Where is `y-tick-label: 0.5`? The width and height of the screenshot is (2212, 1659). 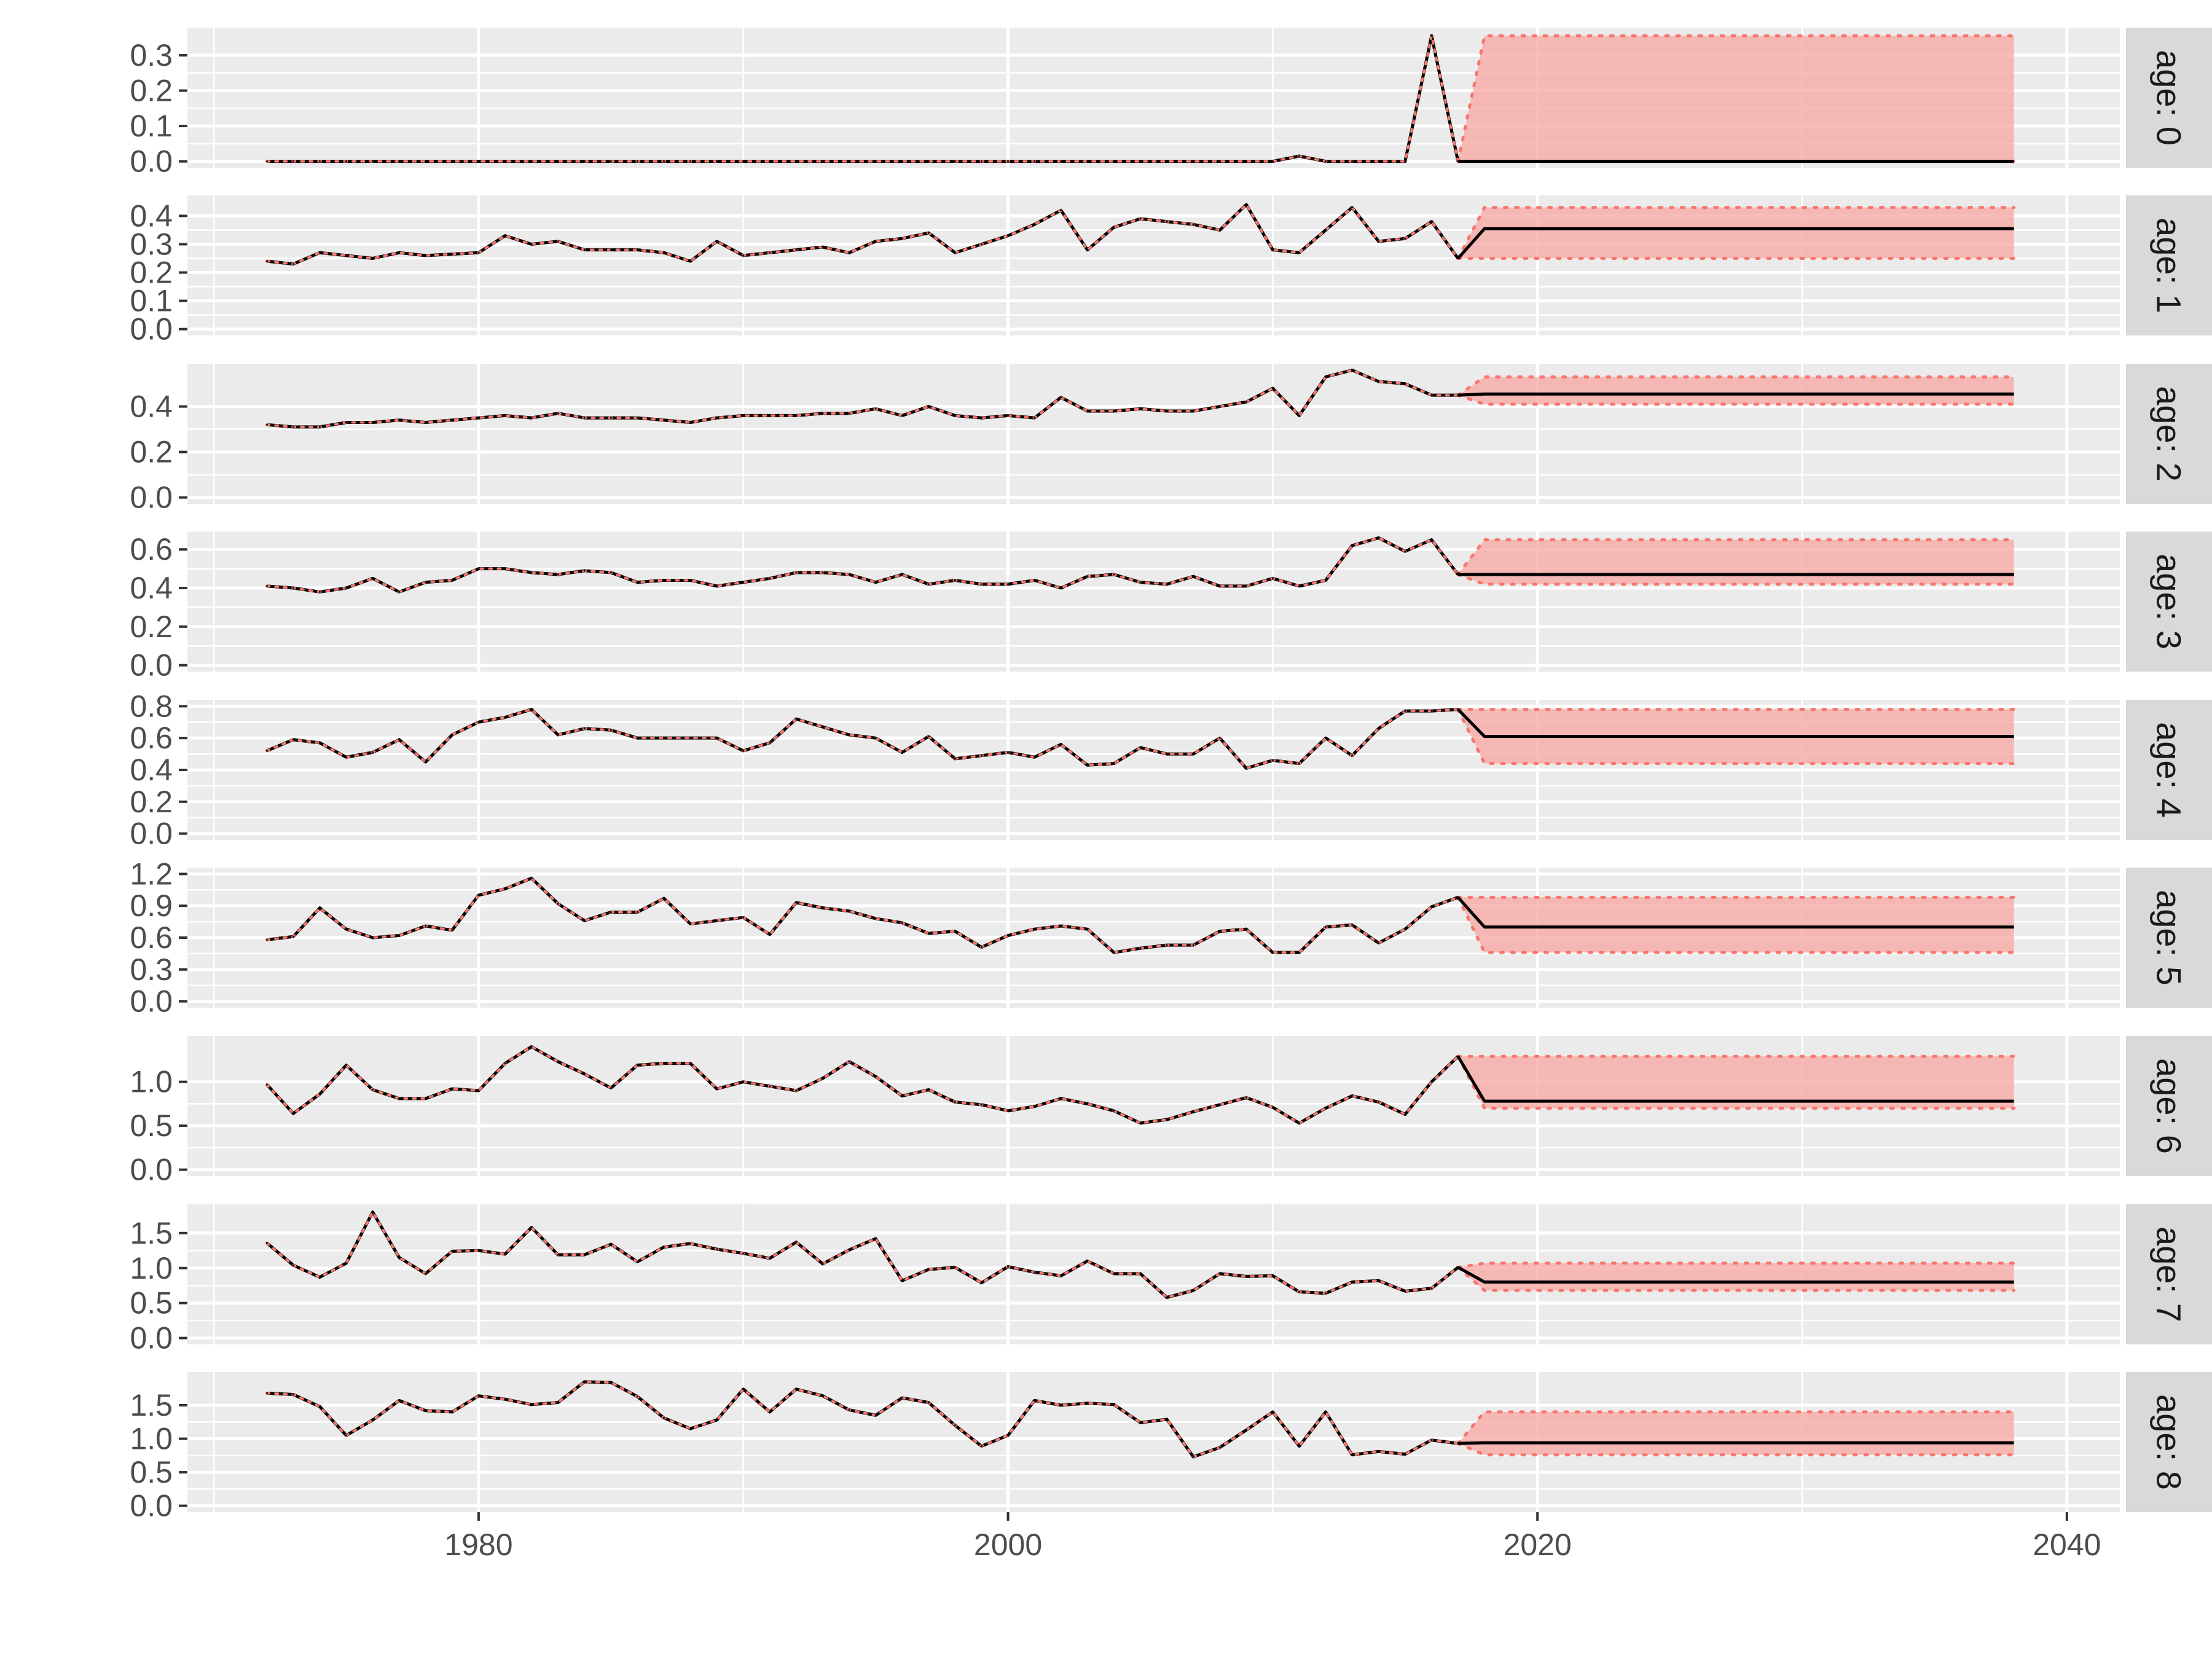 y-tick-label: 0.5 is located at coordinates (151, 1303).